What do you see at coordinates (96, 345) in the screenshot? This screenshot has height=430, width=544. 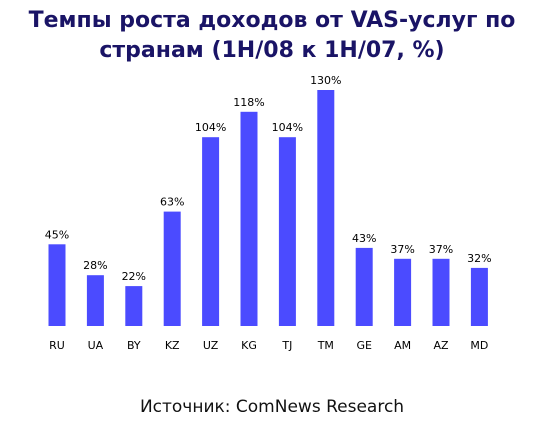 I see `tick-label-ua: UA` at bounding box center [96, 345].